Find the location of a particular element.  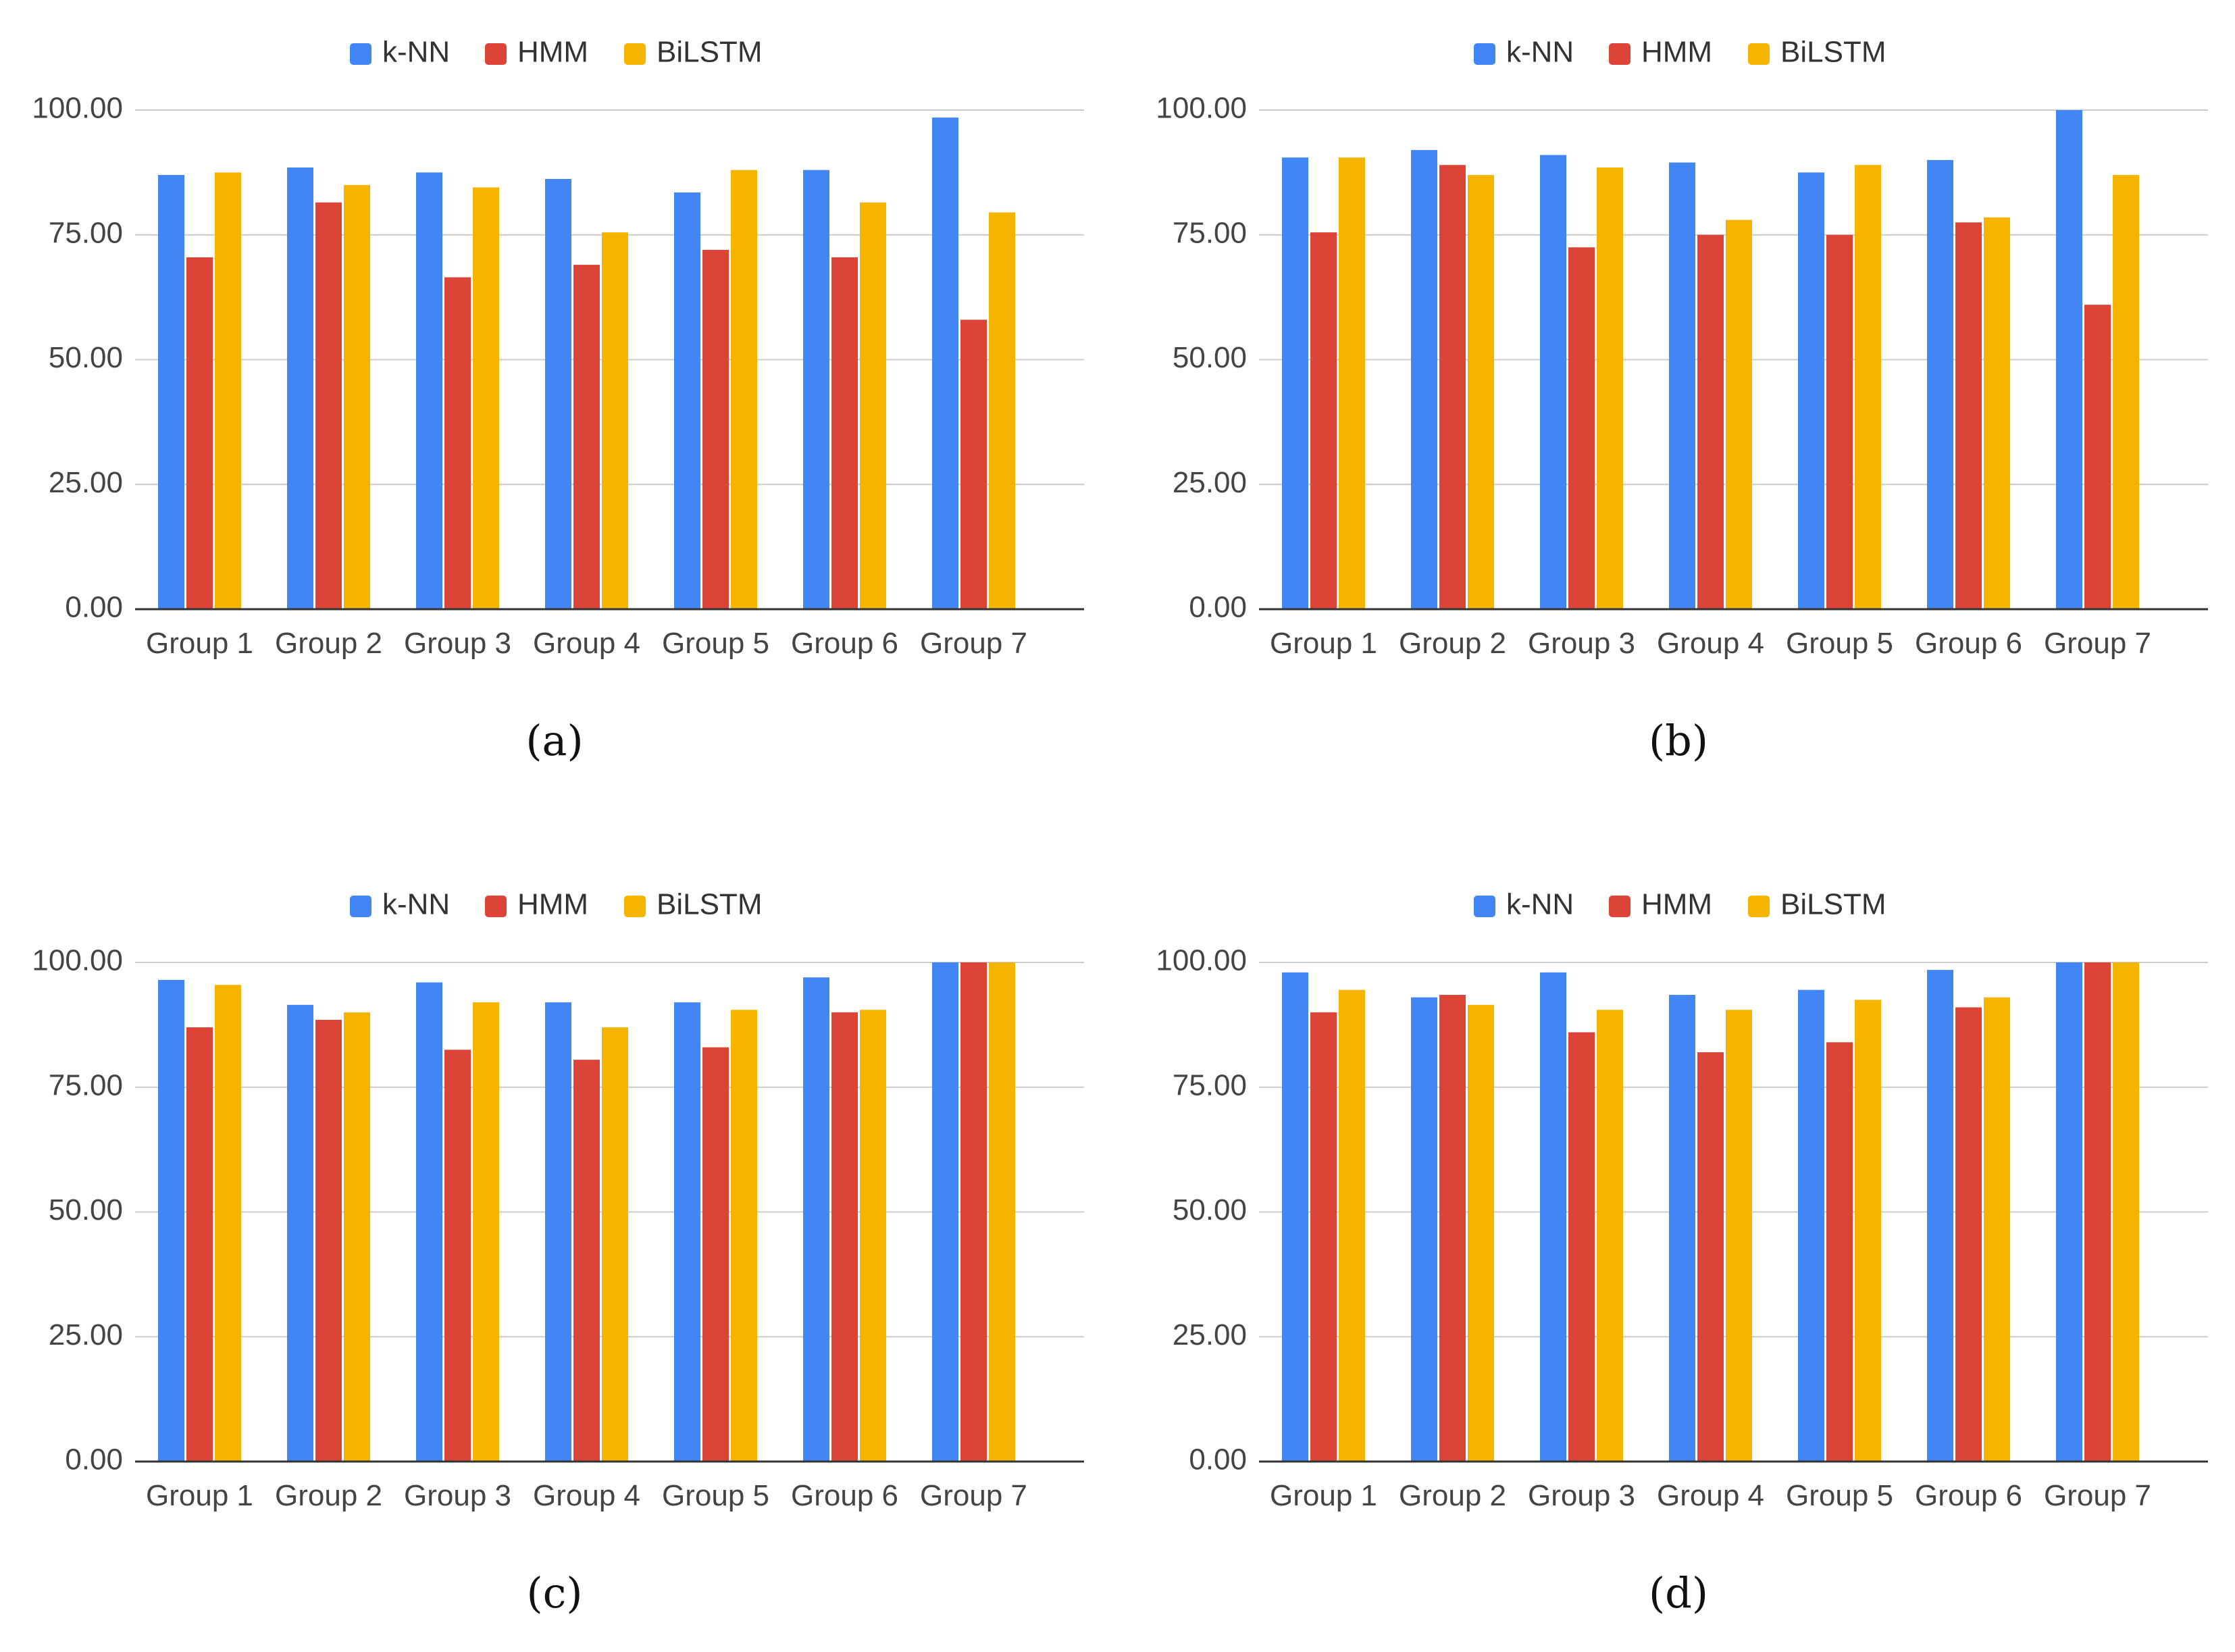

panel-caption: (c) is located at coordinates (554, 1593).